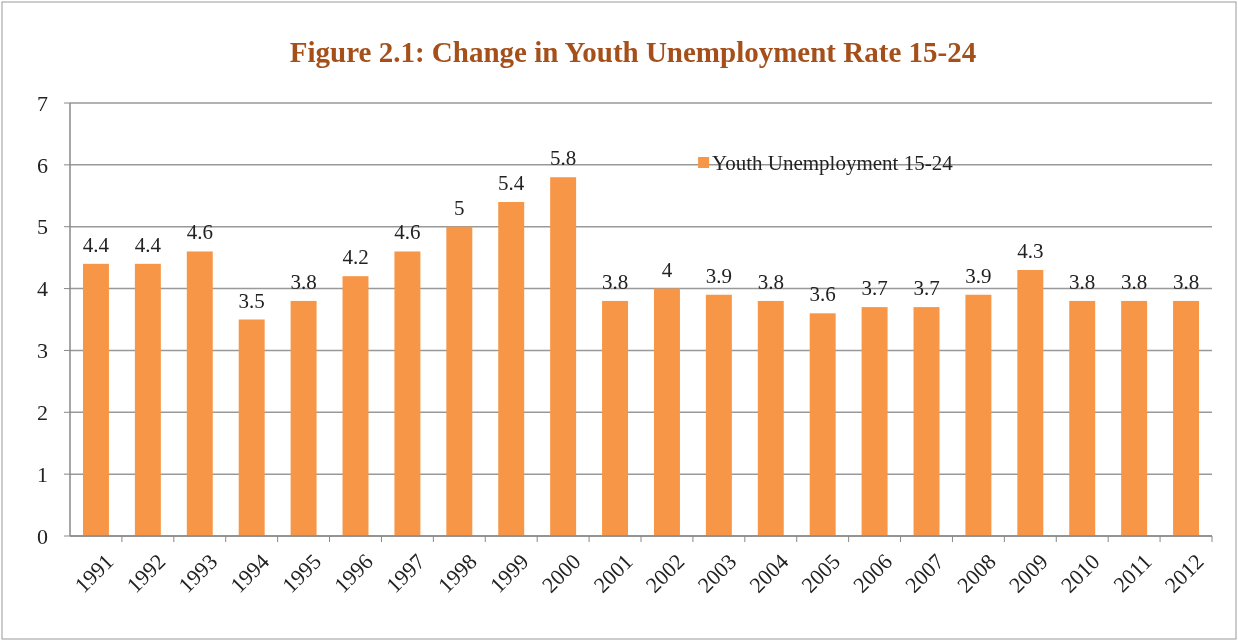 The height and width of the screenshot is (641, 1238). What do you see at coordinates (251, 300) in the screenshot?
I see `data-label: 3.5` at bounding box center [251, 300].